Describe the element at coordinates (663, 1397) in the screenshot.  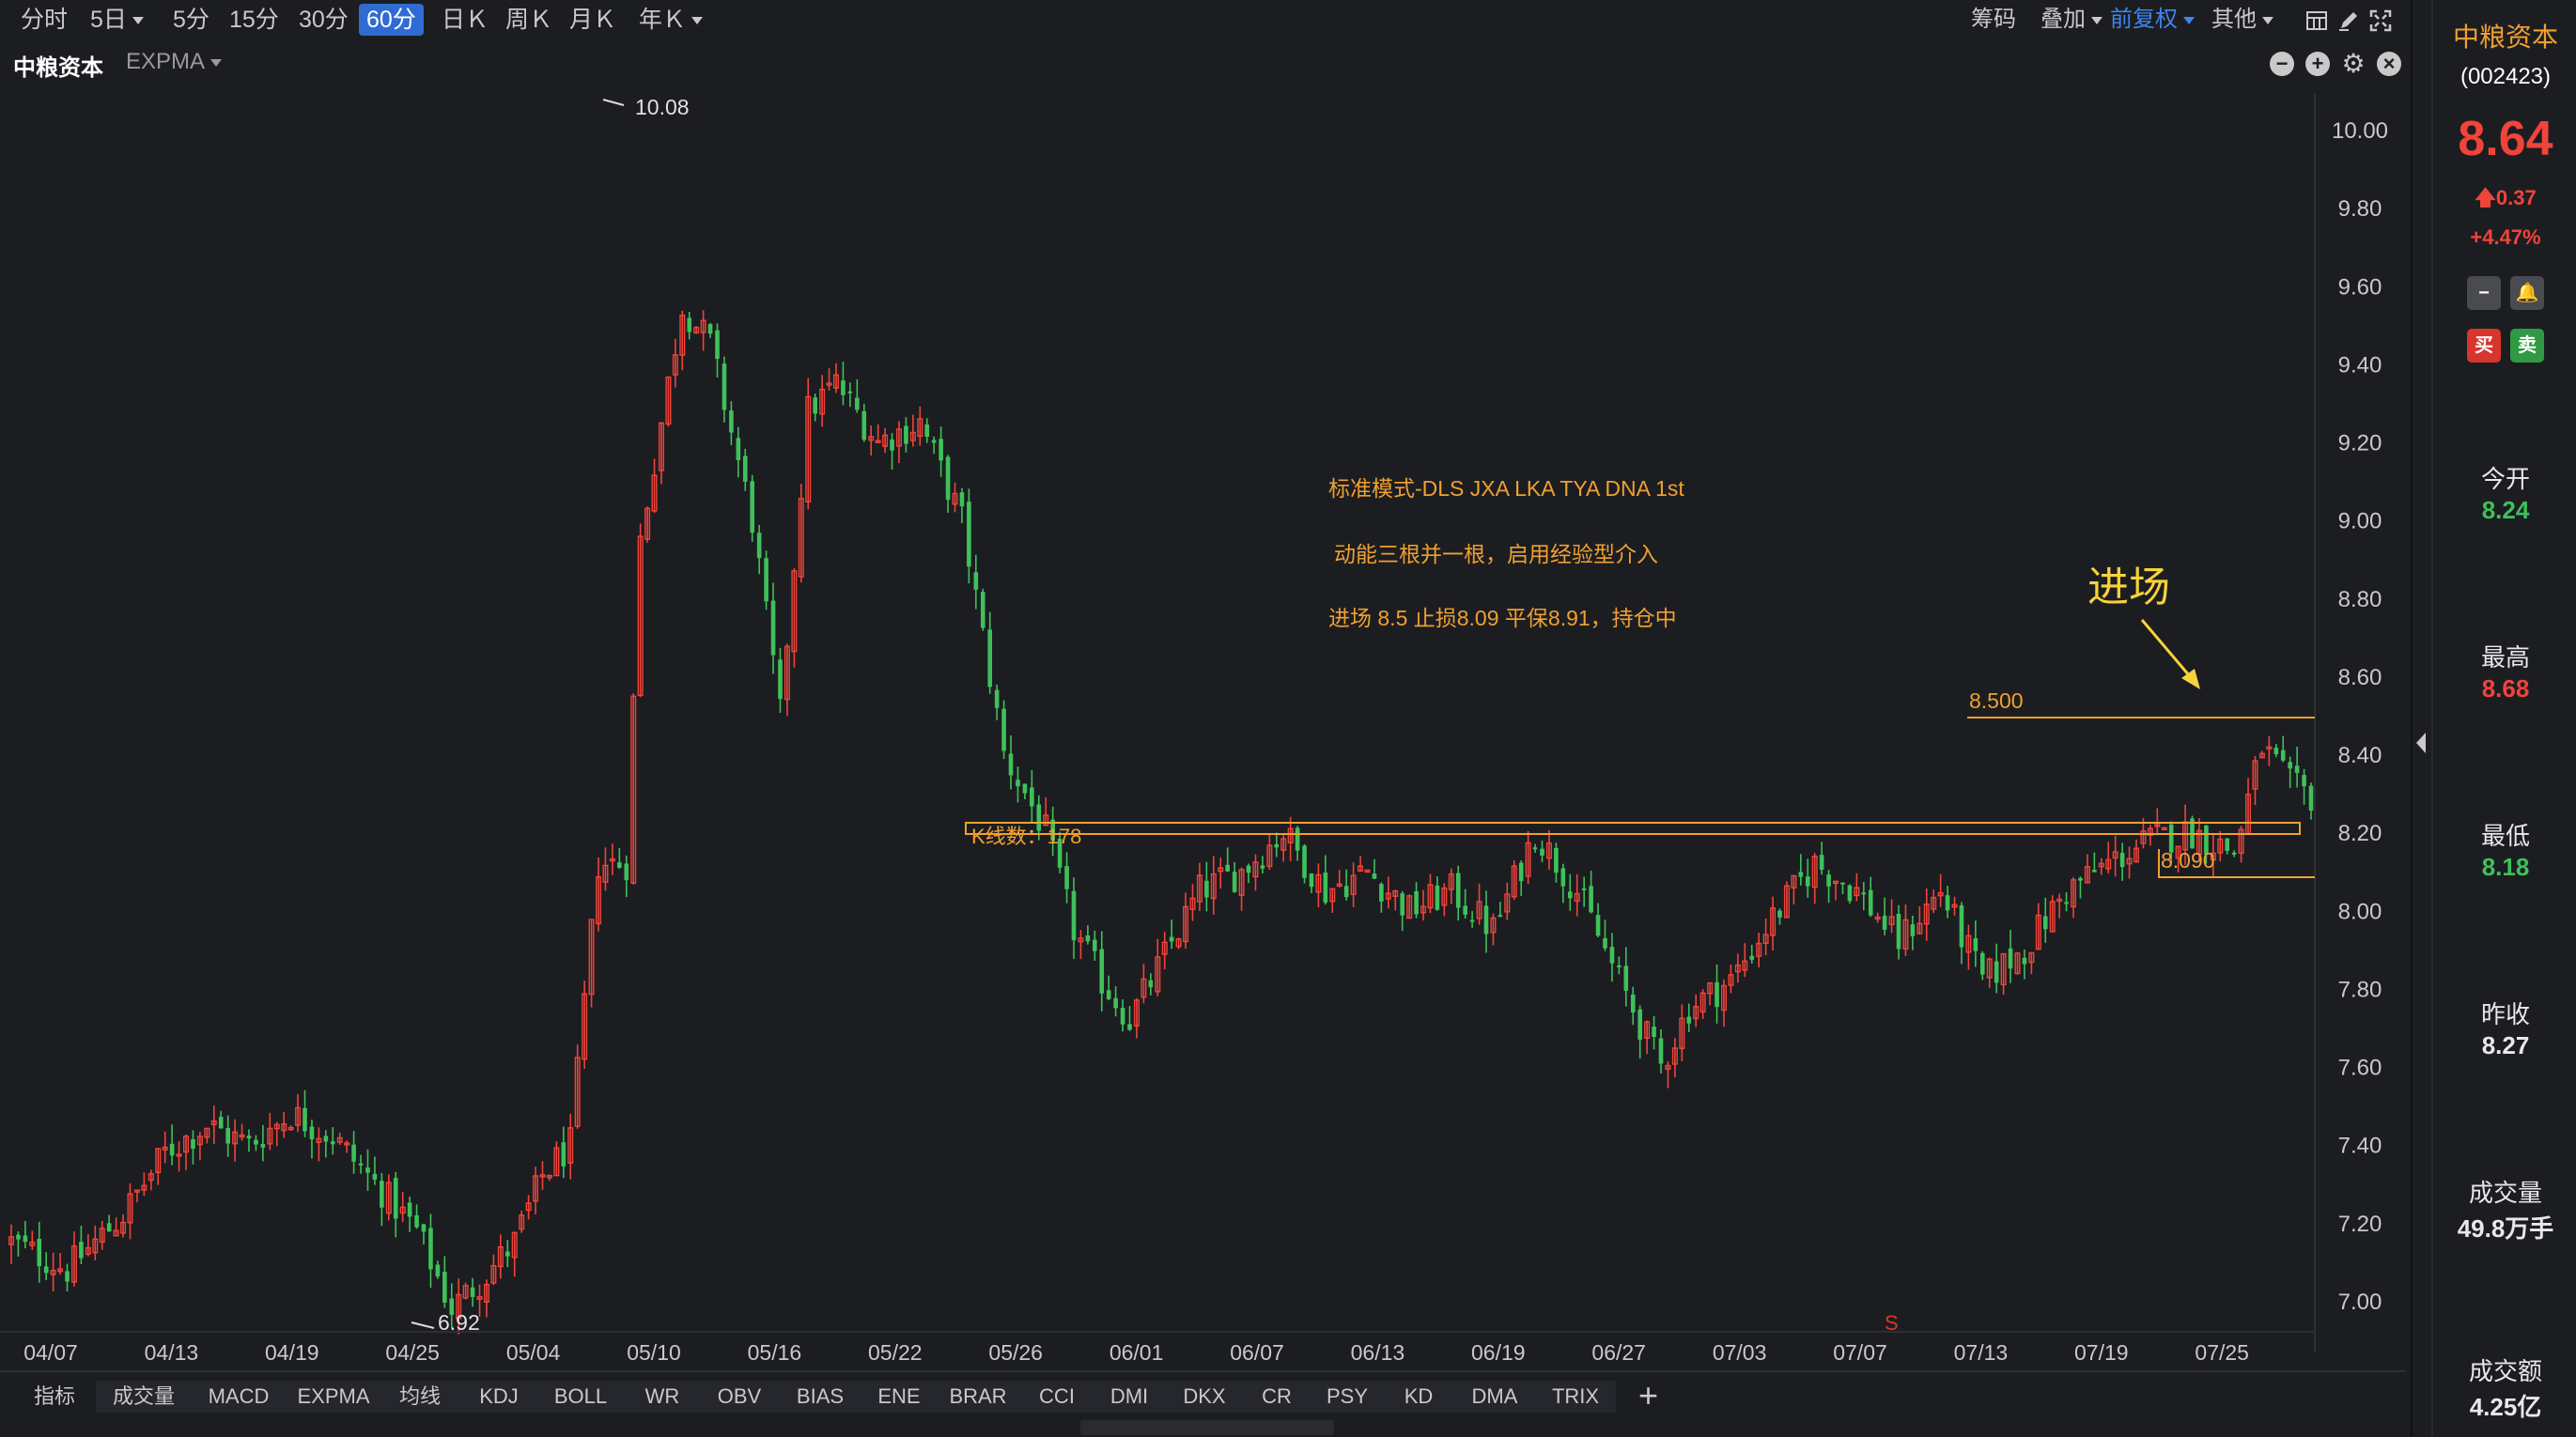
I see `indicator-tab: WR` at that location.